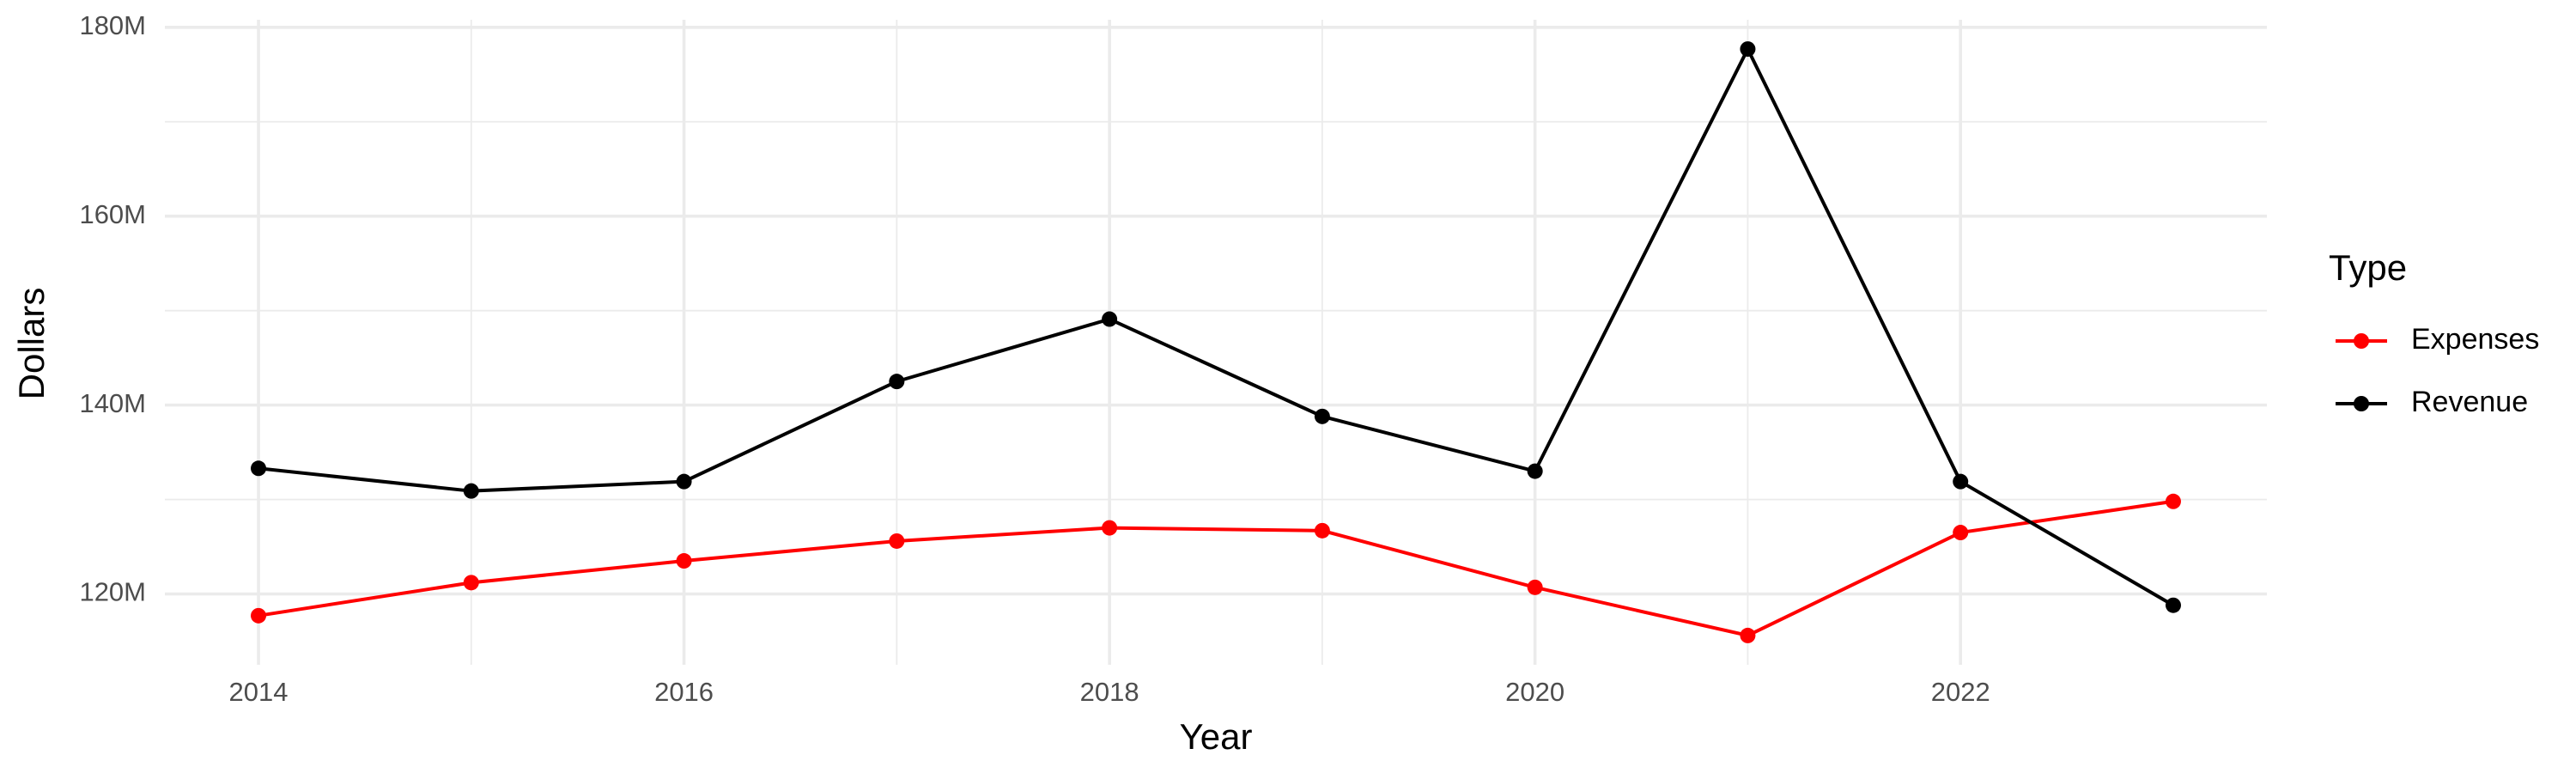 This screenshot has width=2576, height=773. What do you see at coordinates (112, 592) in the screenshot?
I see `y-tick-label: 120M` at bounding box center [112, 592].